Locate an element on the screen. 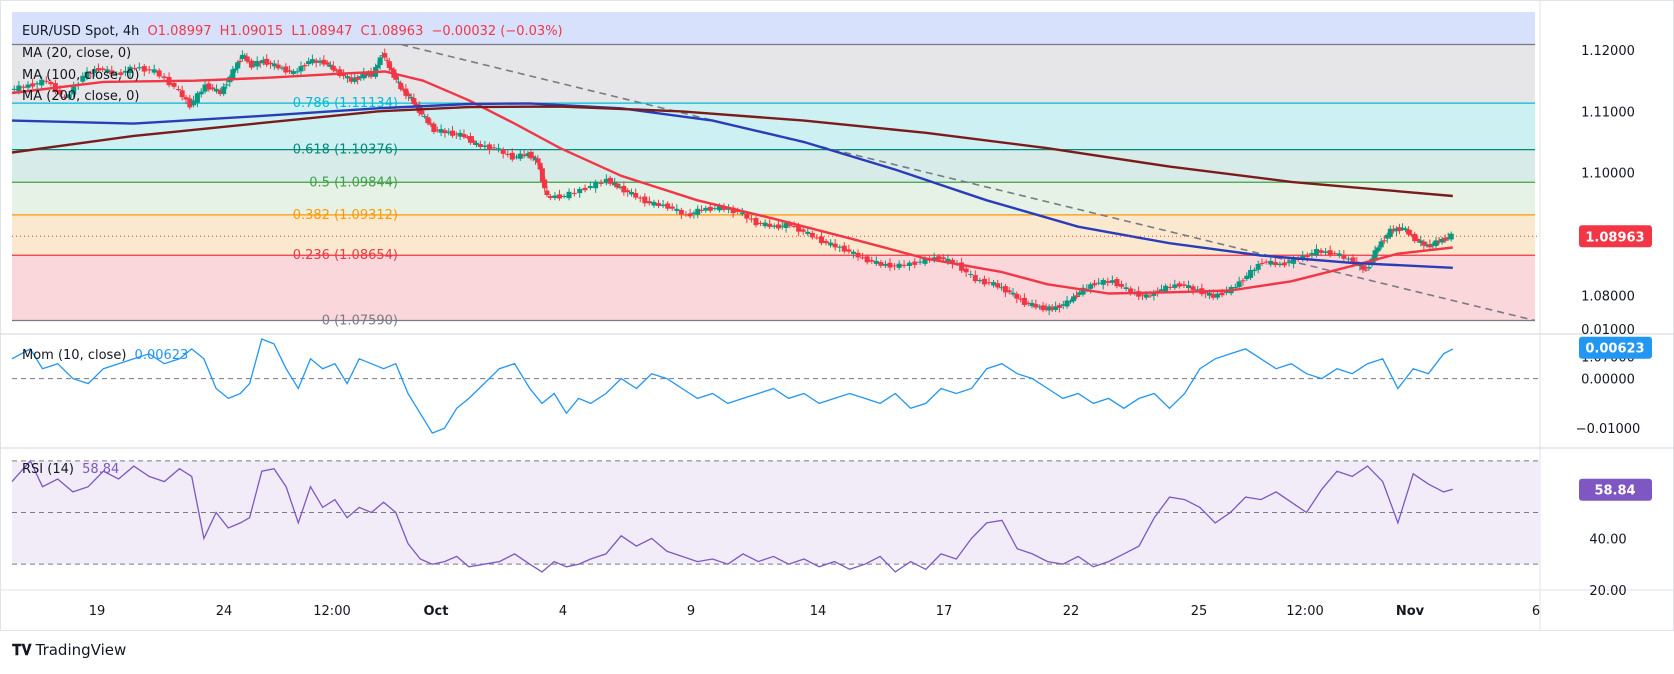 The width and height of the screenshot is (1674, 674). time-tick-label: 24 is located at coordinates (224, 611).